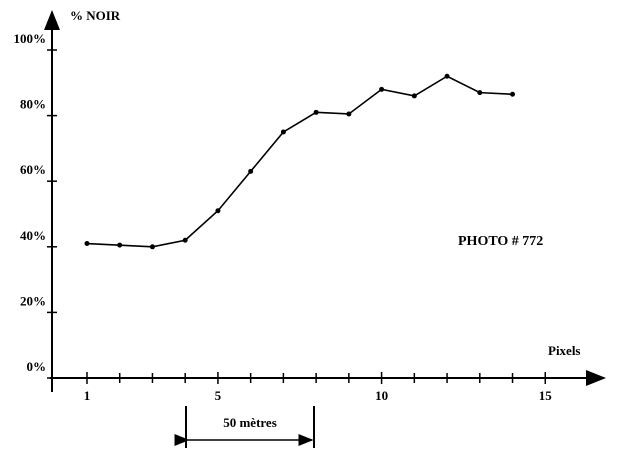 The height and width of the screenshot is (471, 624). I want to click on y-tick-label: 100%, so click(30, 38).